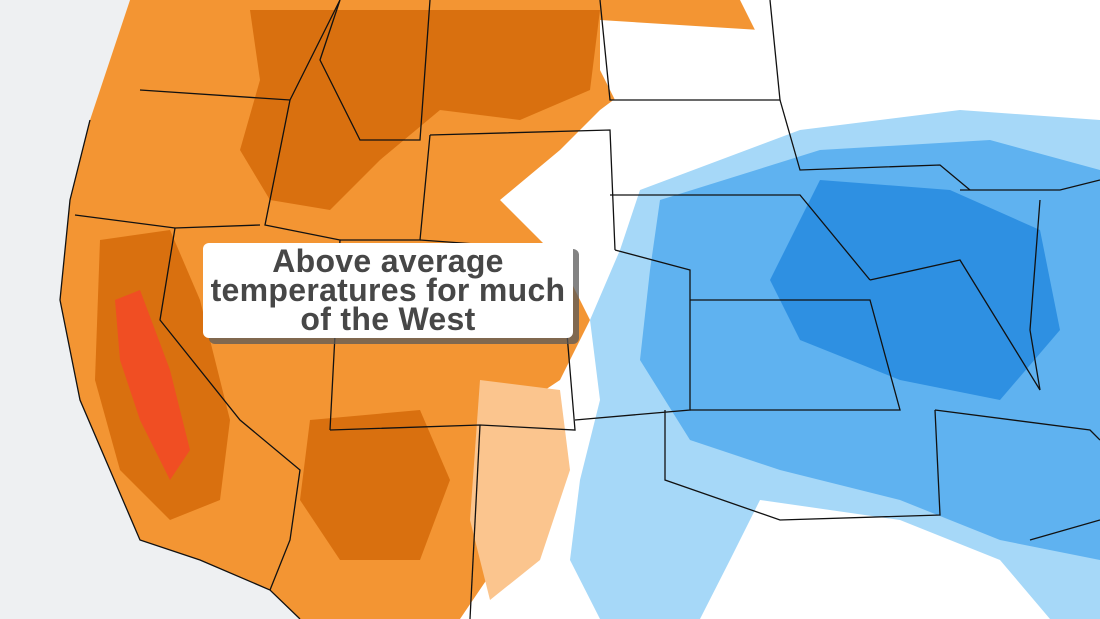 The image size is (1100, 619). I want to click on hot-region, so click(152, 385).